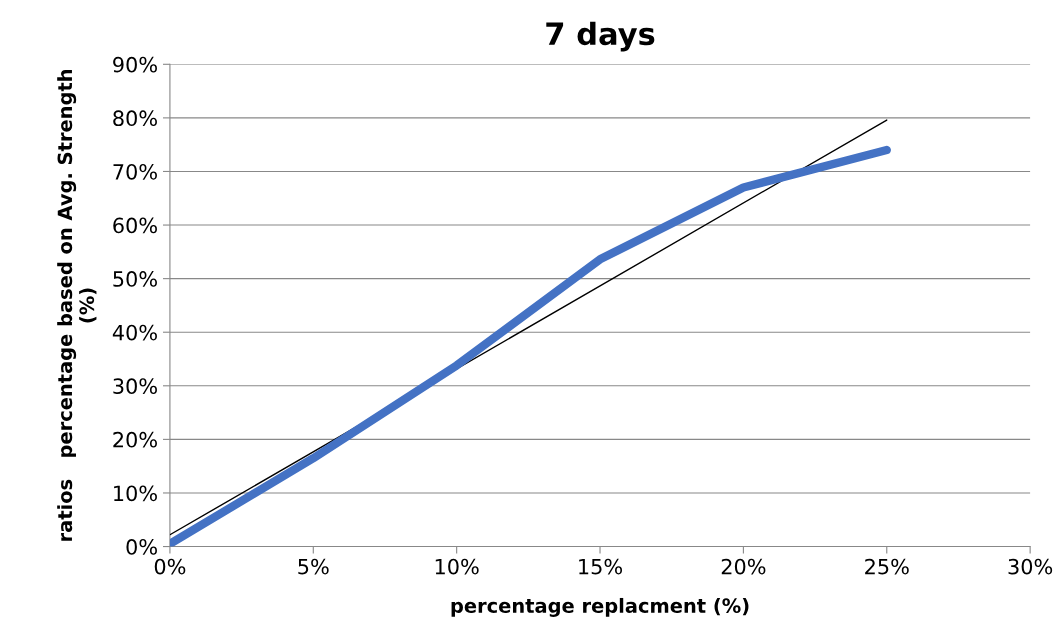 Image resolution: width=1062 pixels, height=643 pixels. I want to click on x-tick-label: 20%, so click(743, 566).